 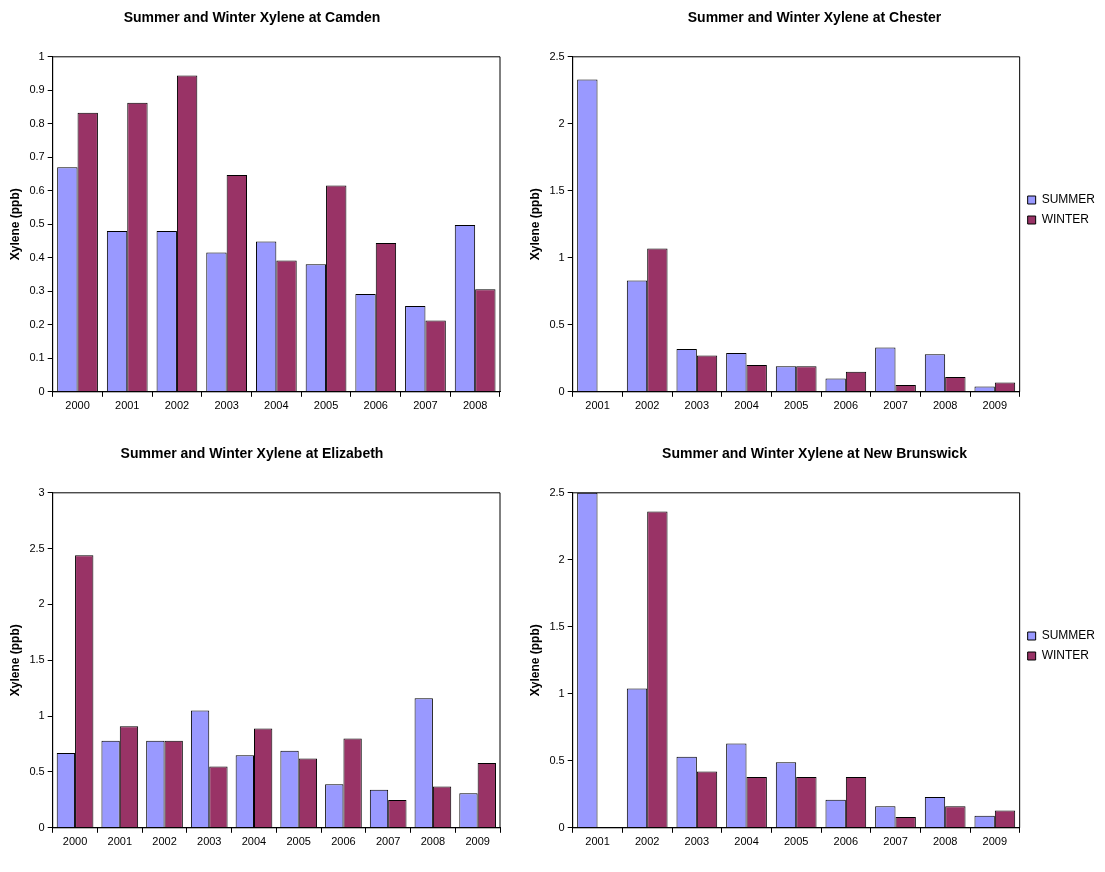 I want to click on y-tick-label: 0.8, so click(x=37, y=122).